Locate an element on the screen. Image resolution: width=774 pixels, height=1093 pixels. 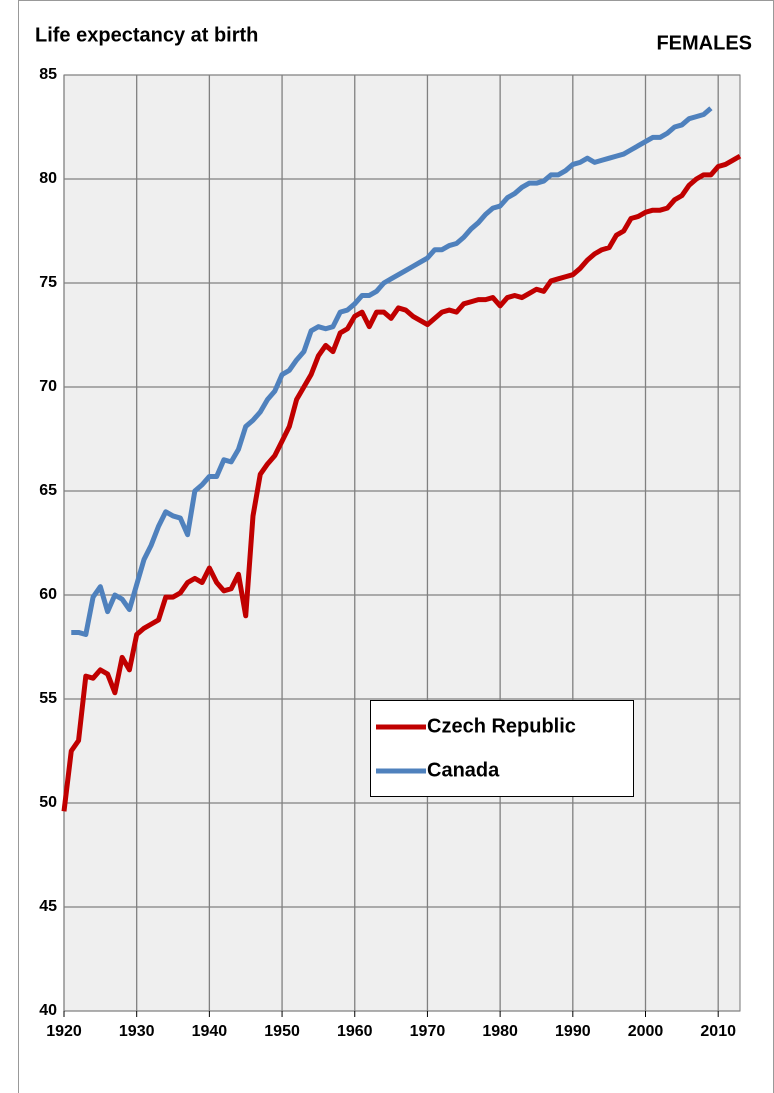
y-tick-label: 85 is located at coordinates (48, 74).